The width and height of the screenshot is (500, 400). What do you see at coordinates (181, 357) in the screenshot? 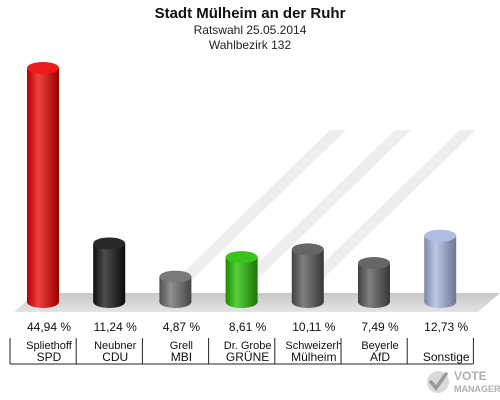
I see `party-label: MBI` at bounding box center [181, 357].